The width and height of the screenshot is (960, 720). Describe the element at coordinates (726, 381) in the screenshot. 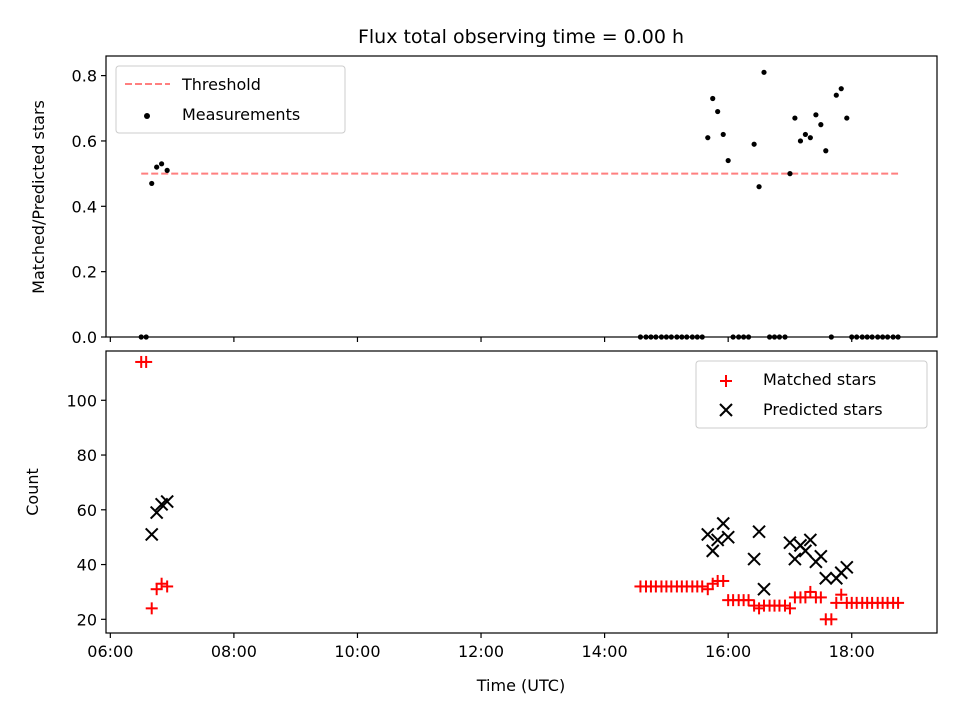

I see `matched-stars-legend-marker` at that location.